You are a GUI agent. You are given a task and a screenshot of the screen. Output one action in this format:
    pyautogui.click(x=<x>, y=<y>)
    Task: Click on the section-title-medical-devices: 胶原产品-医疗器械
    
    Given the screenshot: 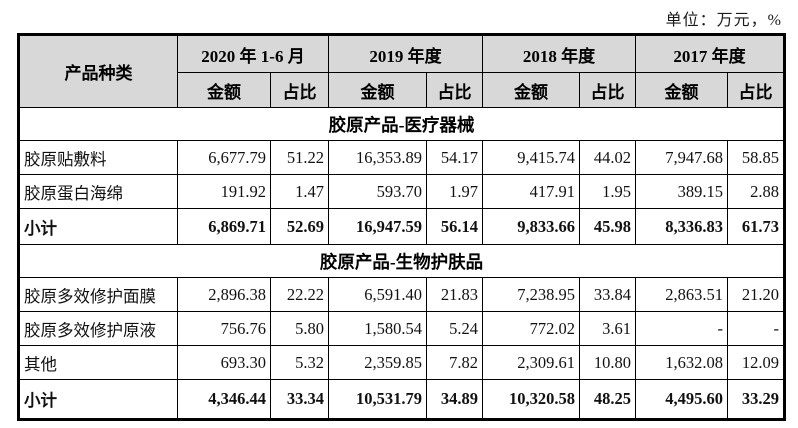 What is the action you would take?
    pyautogui.click(x=401, y=124)
    